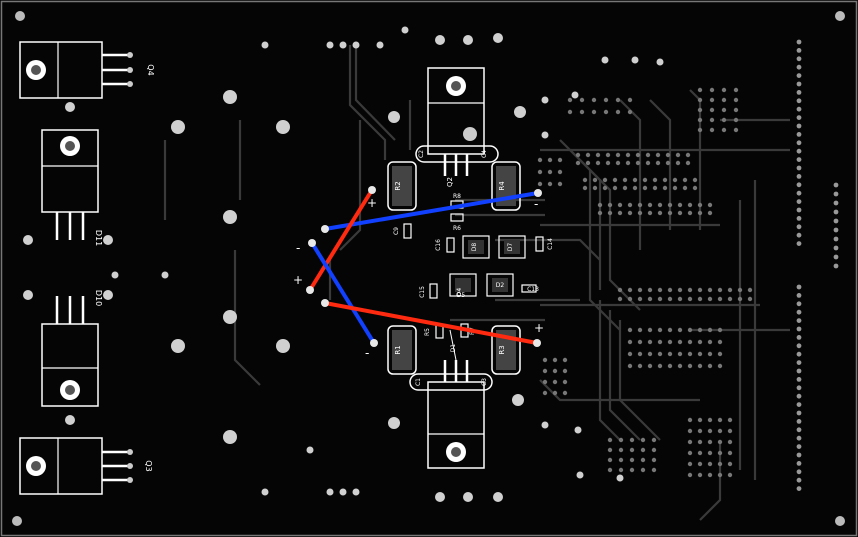 This screenshot has width=858, height=537. What do you see at coordinates (424, 266) in the screenshot?
I see `wire-endpoints` at bounding box center [424, 266].